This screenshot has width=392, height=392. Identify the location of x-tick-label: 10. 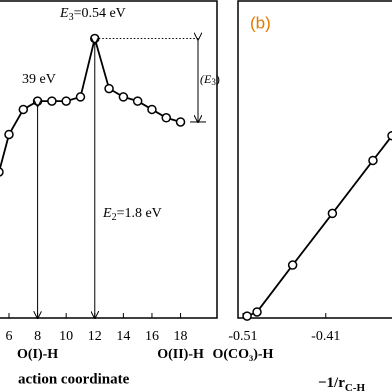
(66, 336).